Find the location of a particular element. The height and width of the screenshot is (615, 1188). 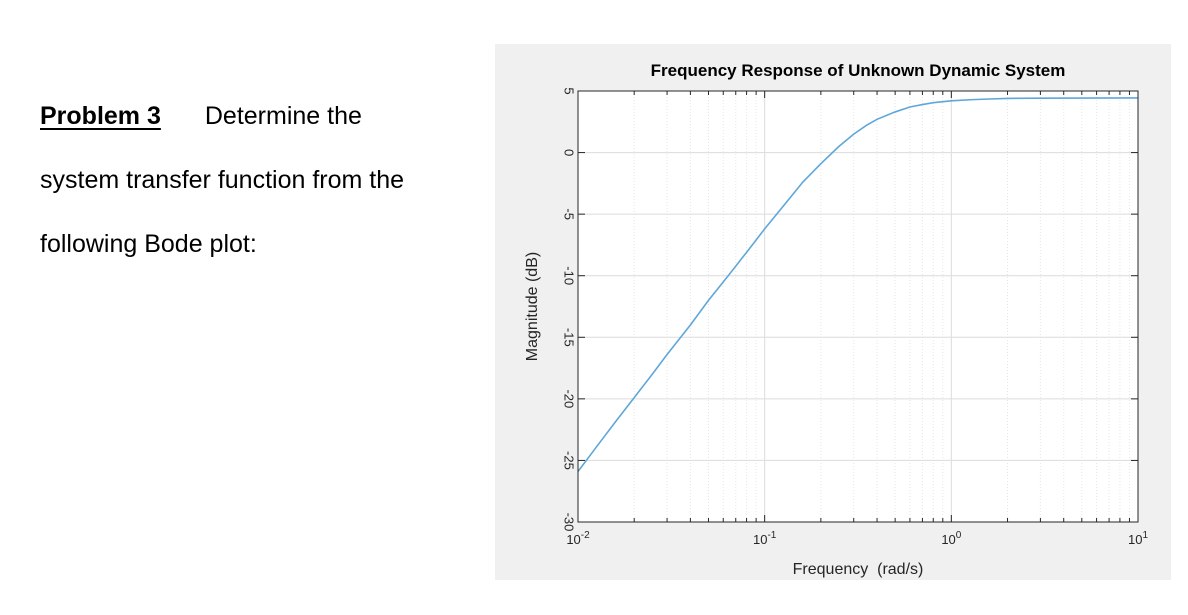

x-tick-label: 10¹ is located at coordinates (1138, 538).